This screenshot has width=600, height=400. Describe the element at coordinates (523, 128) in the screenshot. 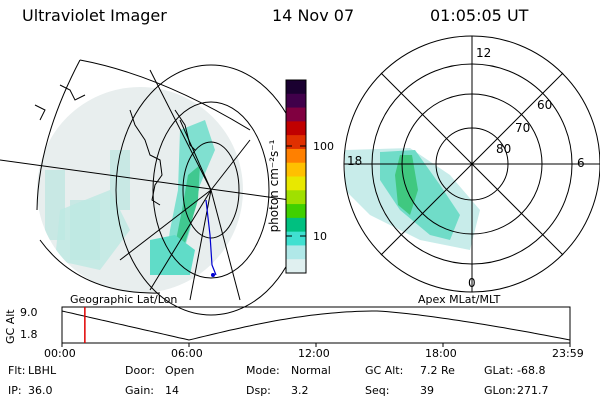

I see `lat-label-70: 70` at that location.